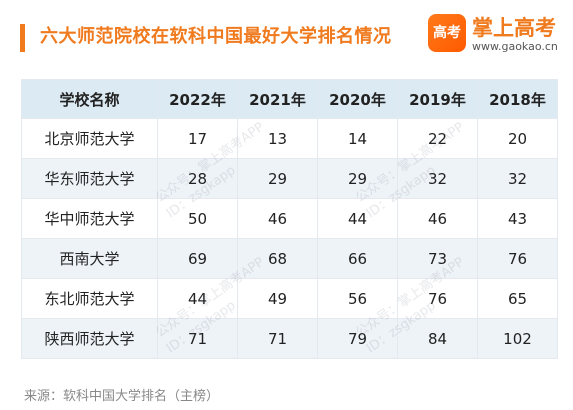  What do you see at coordinates (89, 258) in the screenshot?
I see `cell-school: 西南大学` at bounding box center [89, 258].